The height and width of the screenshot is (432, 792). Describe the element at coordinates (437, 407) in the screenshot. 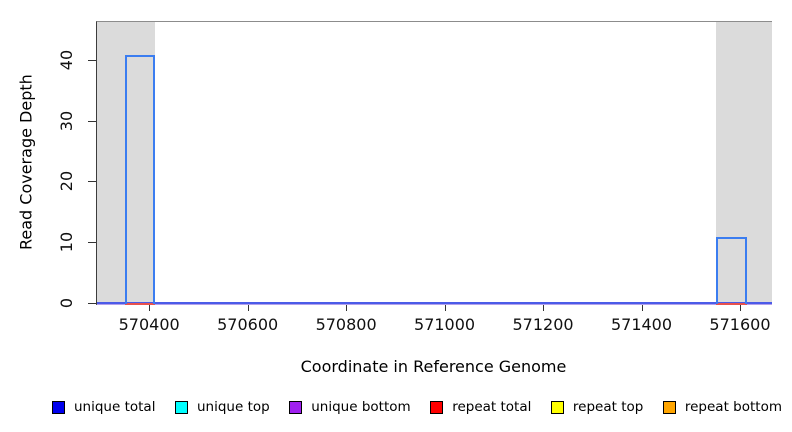

I see `repeat-total-swatch-icon` at that location.